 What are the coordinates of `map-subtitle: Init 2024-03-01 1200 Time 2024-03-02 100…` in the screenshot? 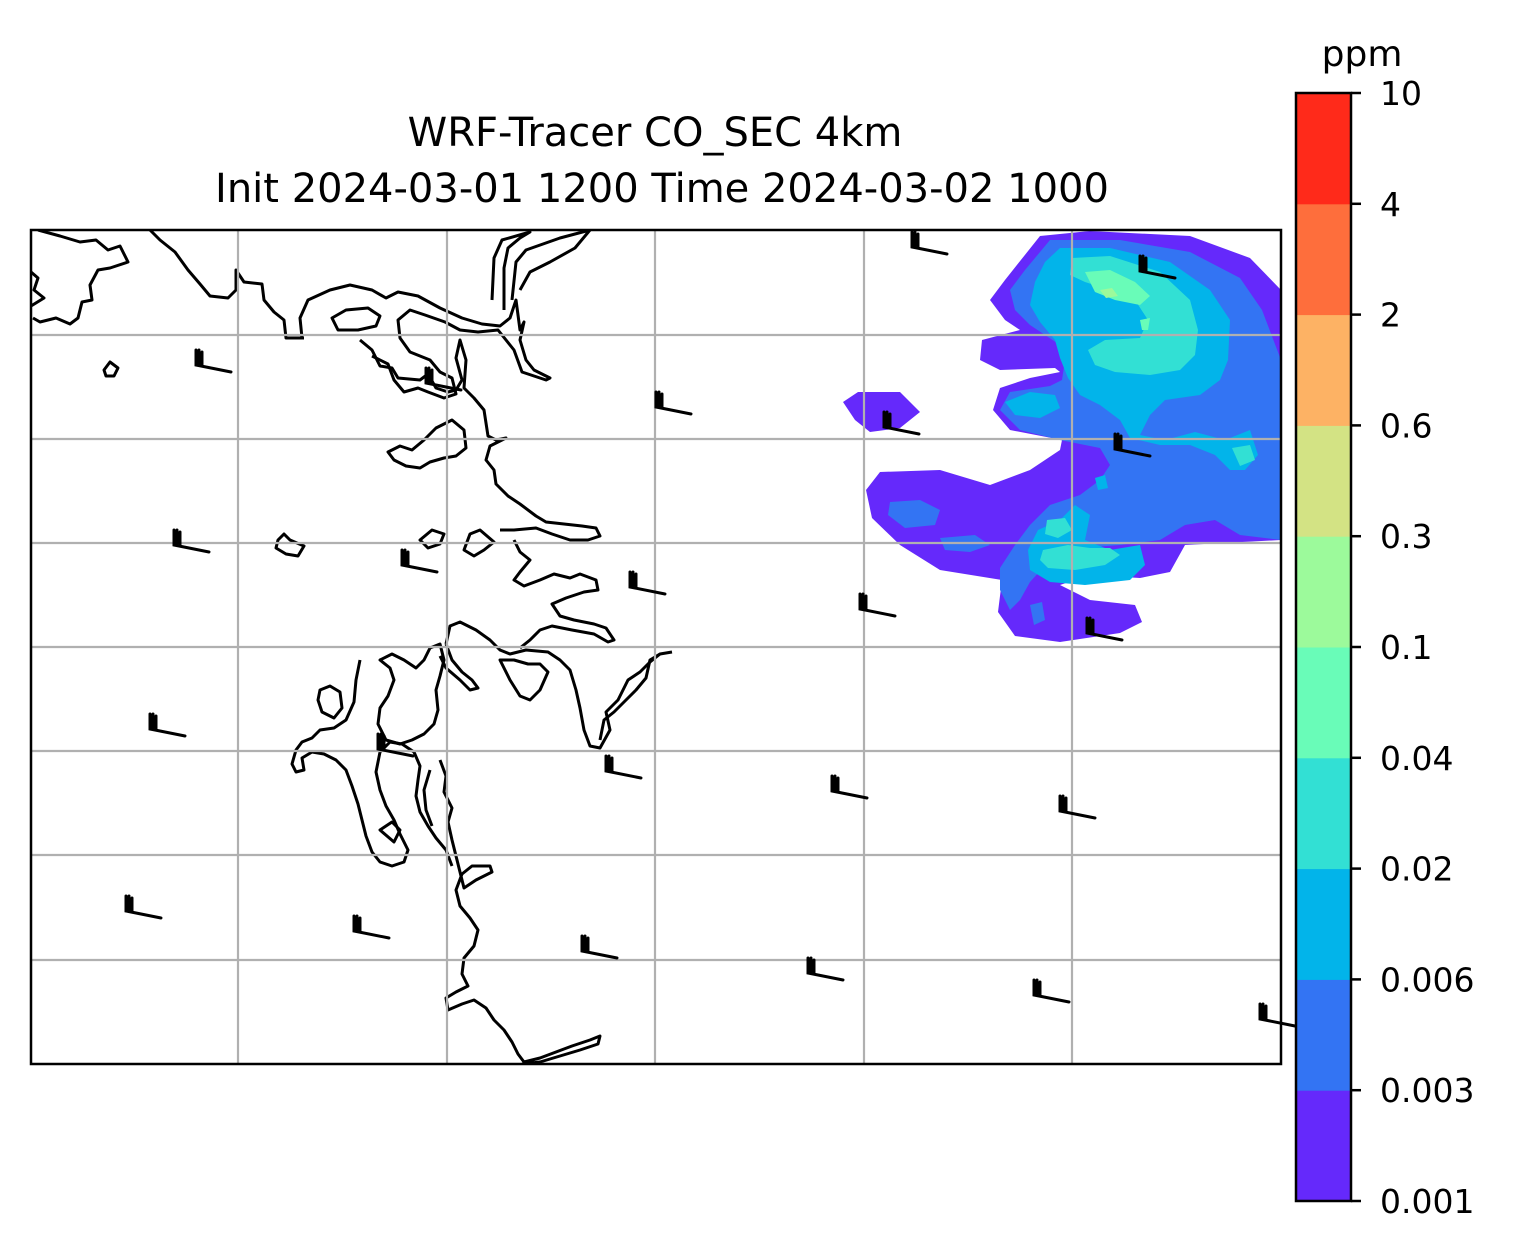 It's located at (662, 189).